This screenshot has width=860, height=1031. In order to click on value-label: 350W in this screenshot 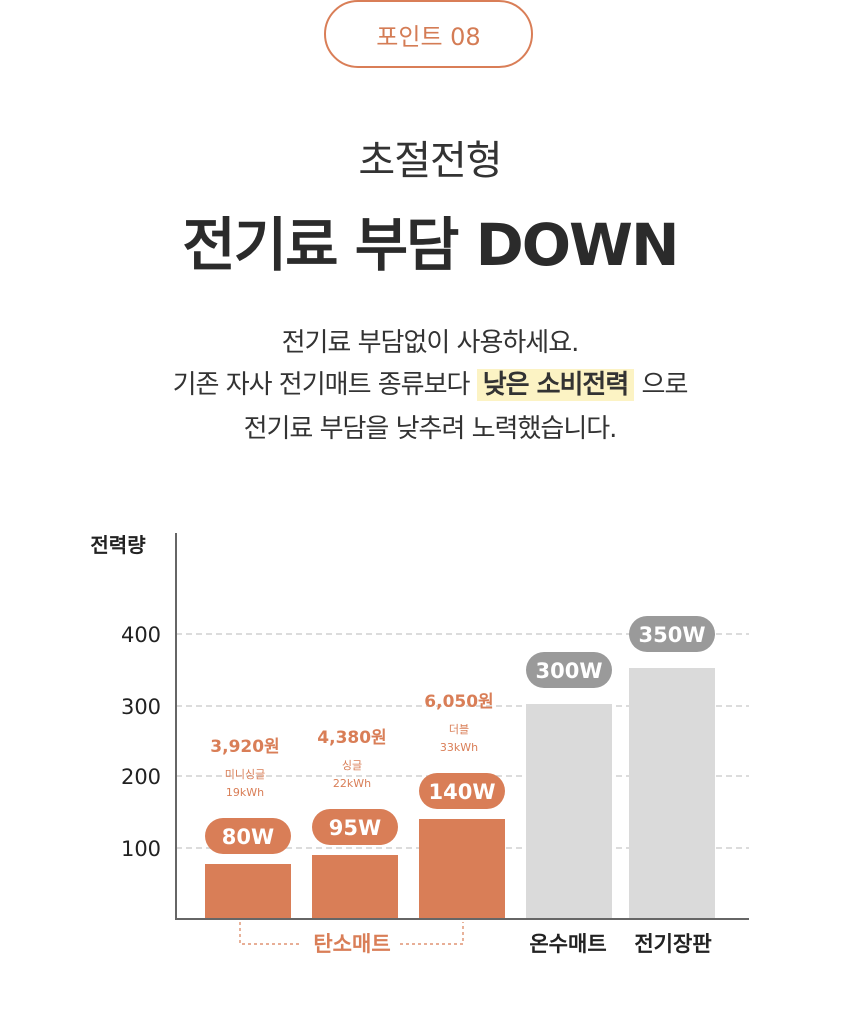, I will do `click(672, 635)`.